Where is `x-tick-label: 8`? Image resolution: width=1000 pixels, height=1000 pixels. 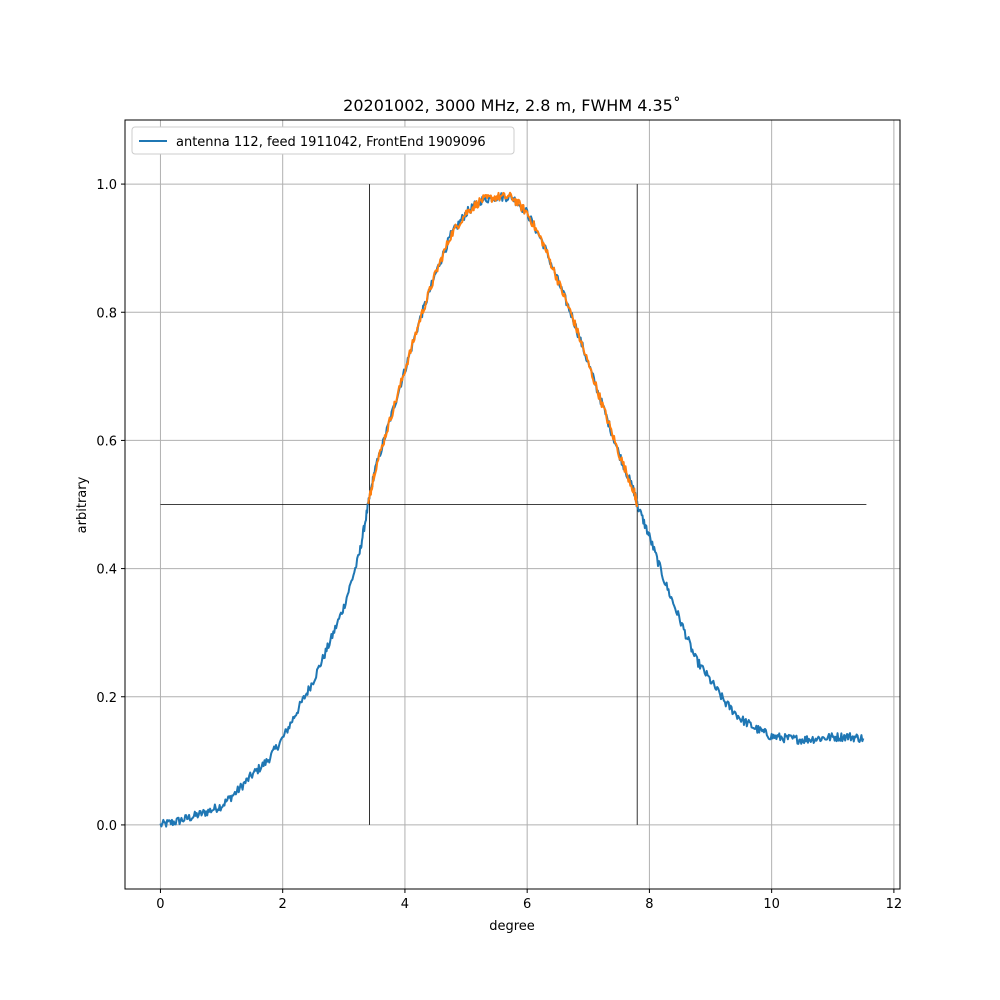
x-tick-label: 8 is located at coordinates (649, 904).